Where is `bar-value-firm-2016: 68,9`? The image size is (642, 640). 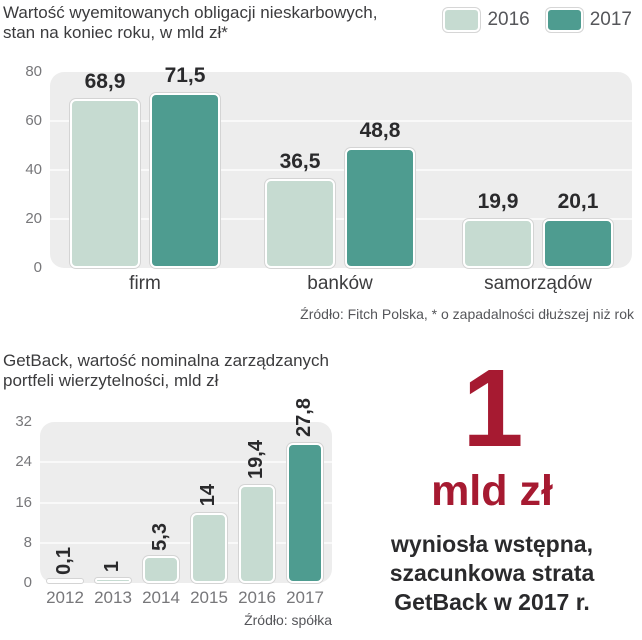 bar-value-firm-2016: 68,9 is located at coordinates (105, 82).